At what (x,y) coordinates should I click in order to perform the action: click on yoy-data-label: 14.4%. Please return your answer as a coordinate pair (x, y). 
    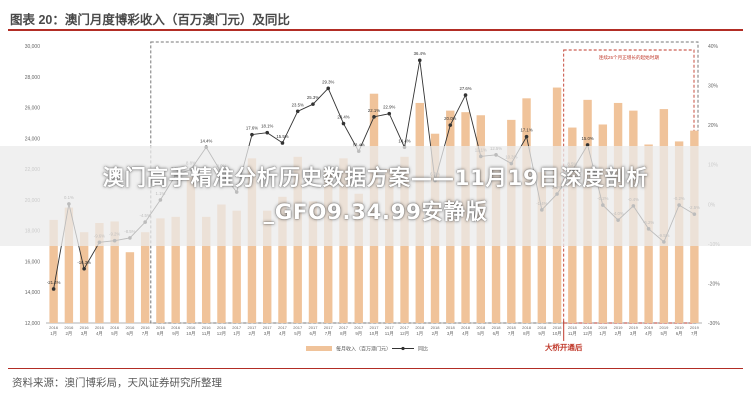
    Looking at the image, I should click on (206, 140).